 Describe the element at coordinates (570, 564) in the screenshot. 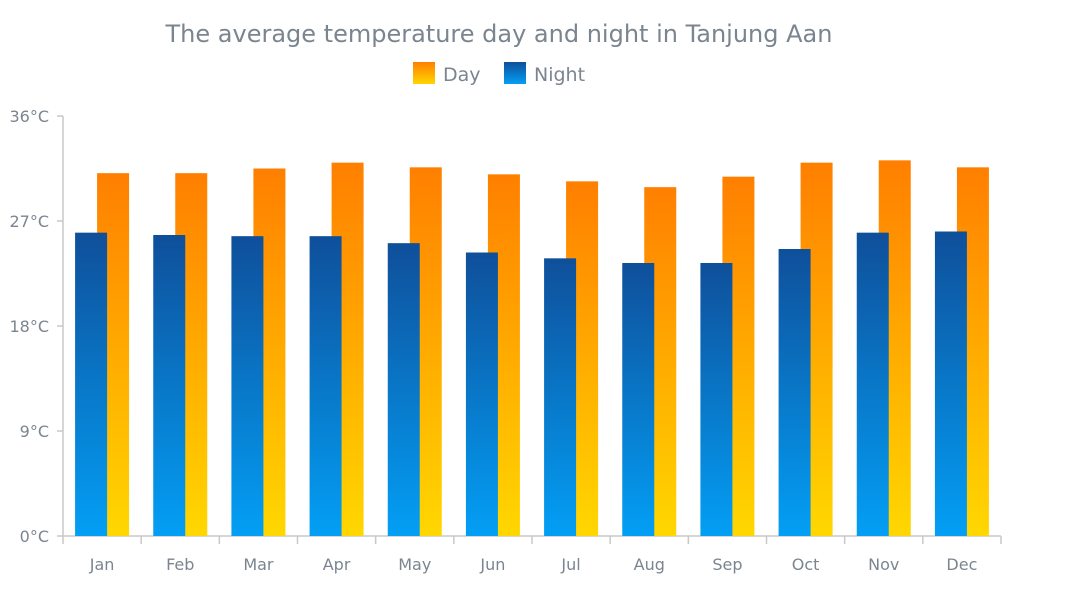

I see `x-tick-label: Jul` at that location.